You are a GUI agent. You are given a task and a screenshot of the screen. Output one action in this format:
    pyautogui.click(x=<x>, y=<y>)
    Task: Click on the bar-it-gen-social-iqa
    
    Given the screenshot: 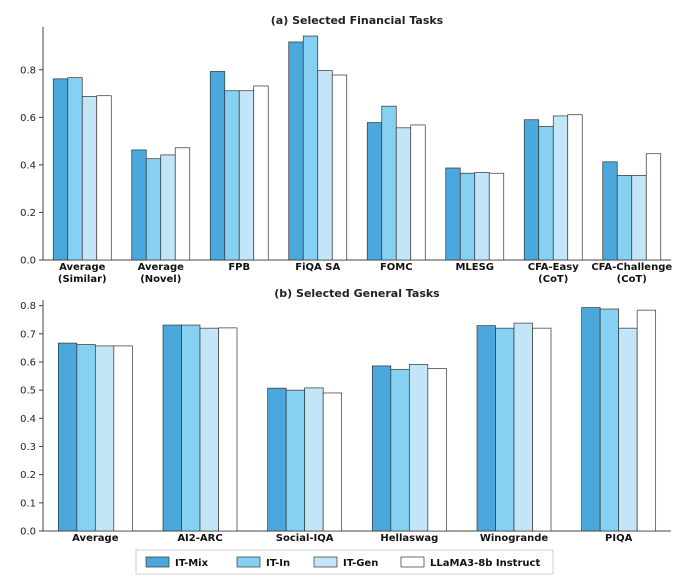 What is the action you would take?
    pyautogui.click(x=314, y=459)
    